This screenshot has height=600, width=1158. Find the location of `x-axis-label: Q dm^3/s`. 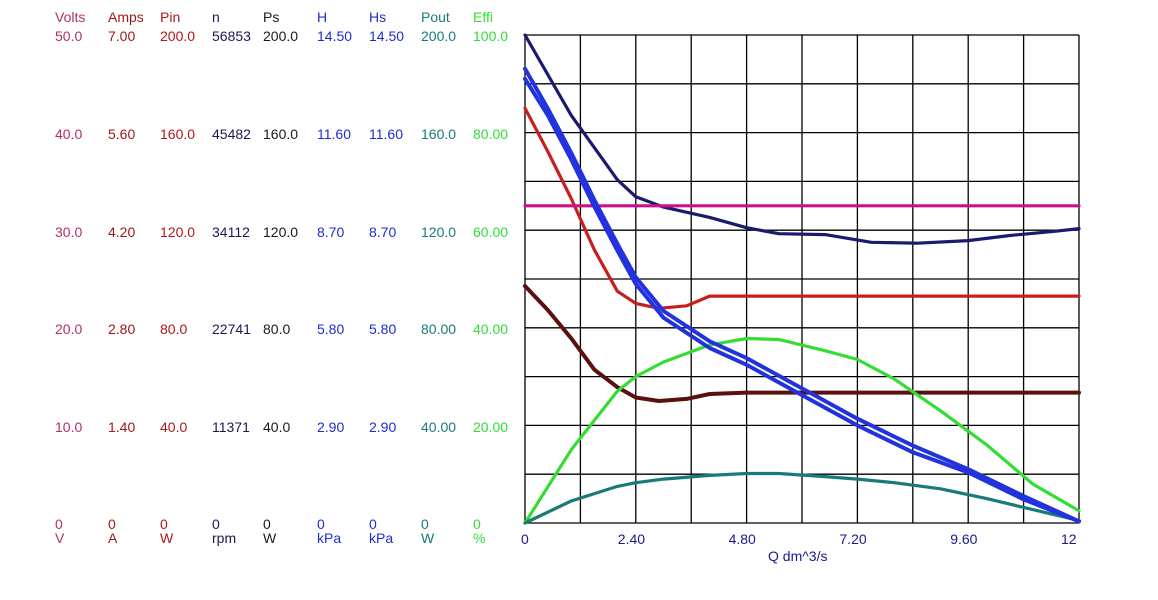

x-axis-label: Q dm^3/s is located at coordinates (797, 556).